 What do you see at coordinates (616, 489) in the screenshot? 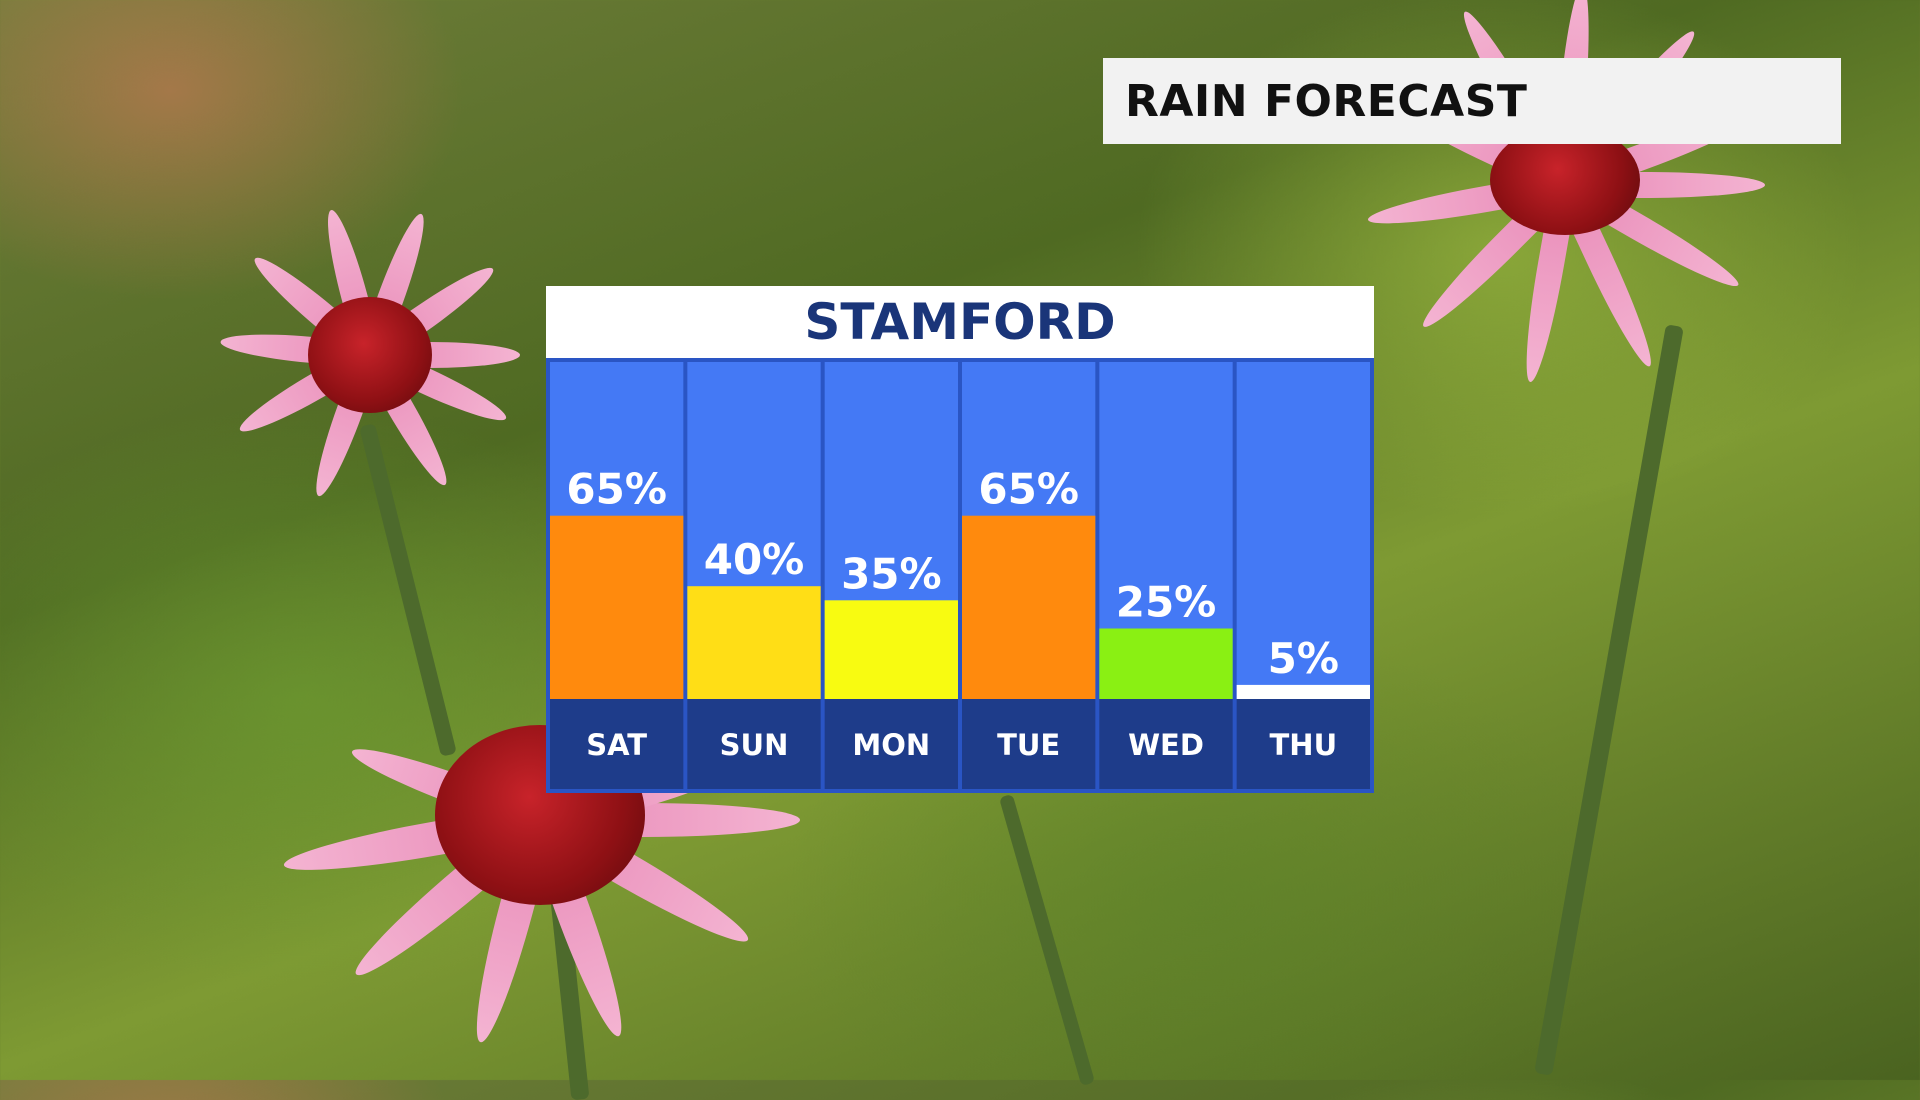
I see `value-label-sat: 65%` at bounding box center [616, 489].